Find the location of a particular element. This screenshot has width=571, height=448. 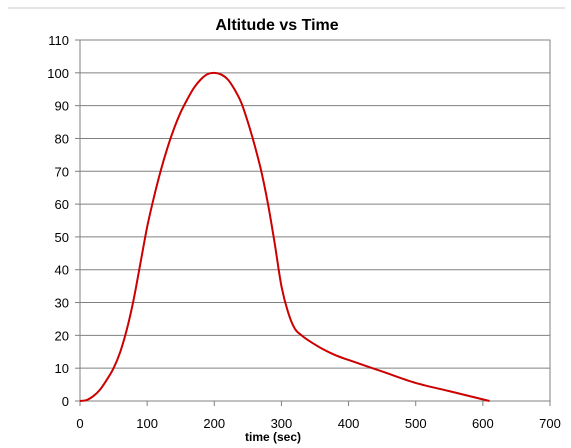

chart-title: Altitude vs Time is located at coordinates (276, 25).